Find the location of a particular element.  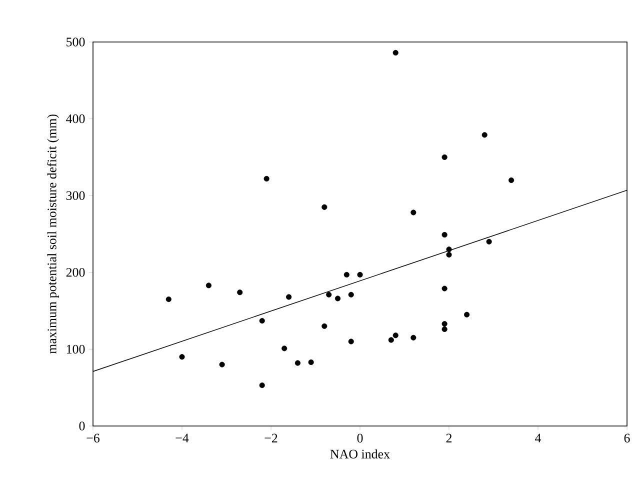

y-tick-label: 100 is located at coordinates (75, 349).